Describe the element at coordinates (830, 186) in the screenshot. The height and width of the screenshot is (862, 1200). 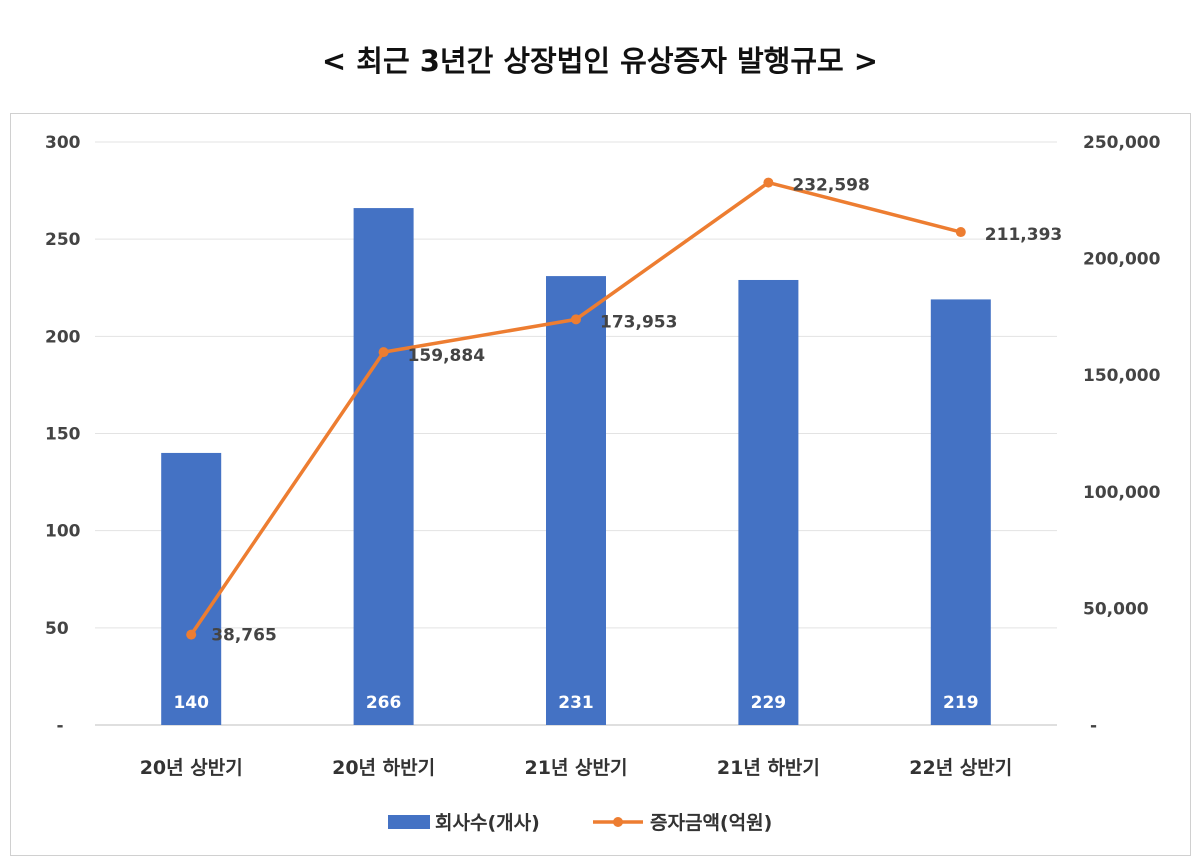
I see `line-data-label: 232,598` at that location.